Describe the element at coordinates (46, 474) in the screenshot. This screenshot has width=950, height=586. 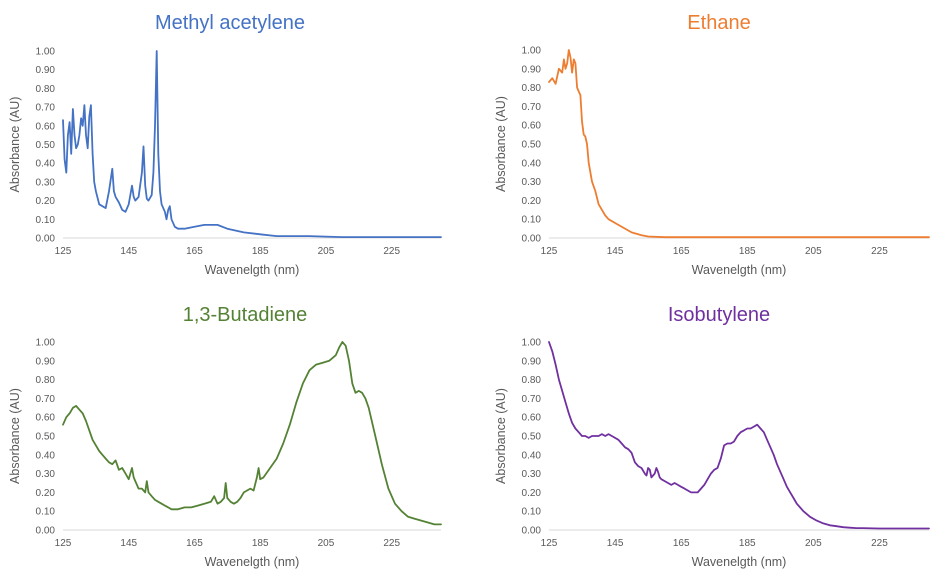
I see `y-tick-label: 0.30` at that location.